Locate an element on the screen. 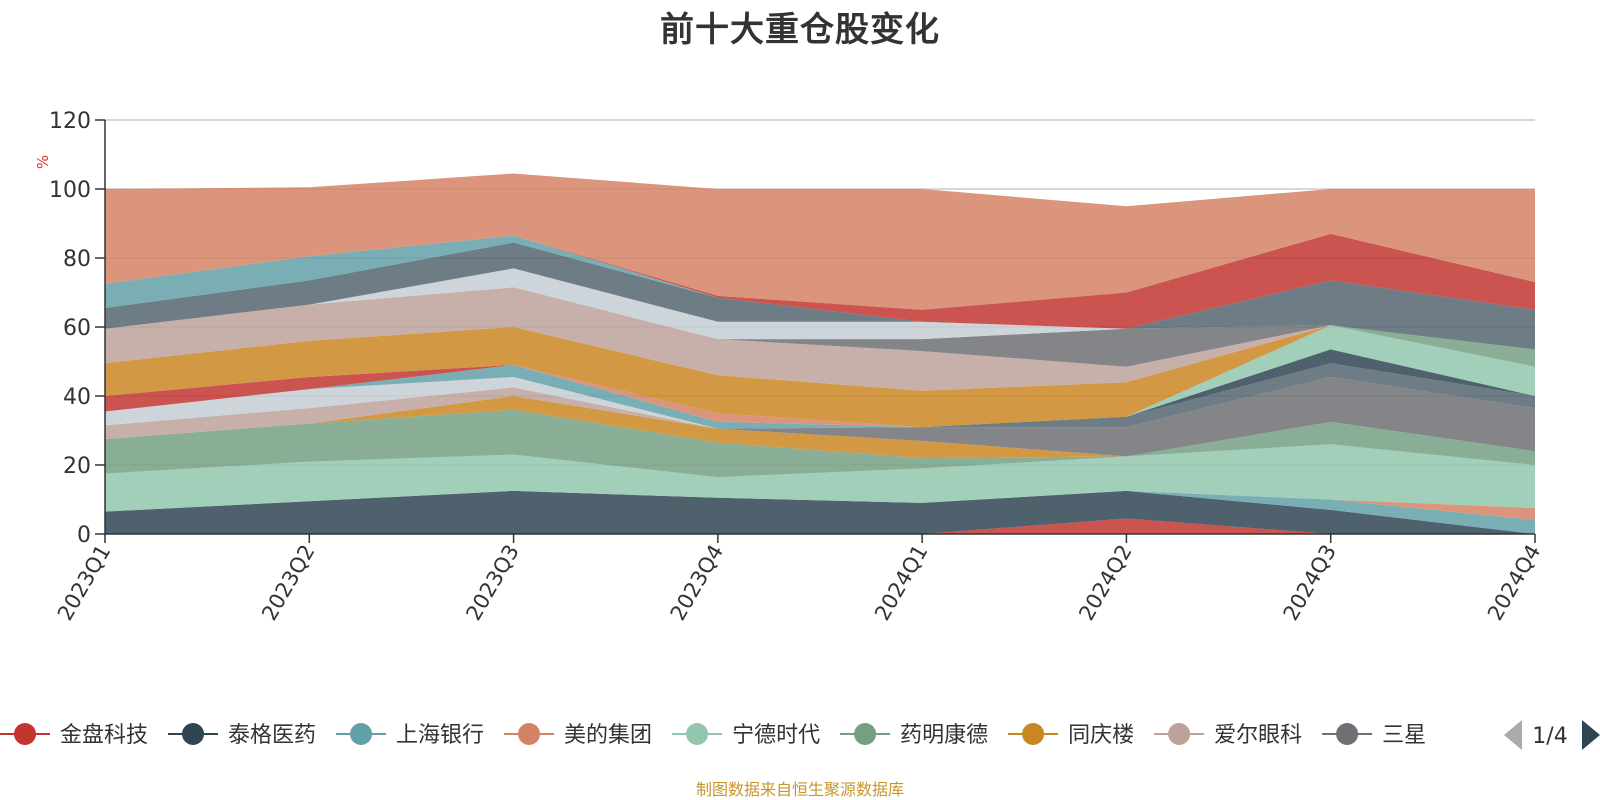  legend-next-arrow-icon is located at coordinates (1591, 735).